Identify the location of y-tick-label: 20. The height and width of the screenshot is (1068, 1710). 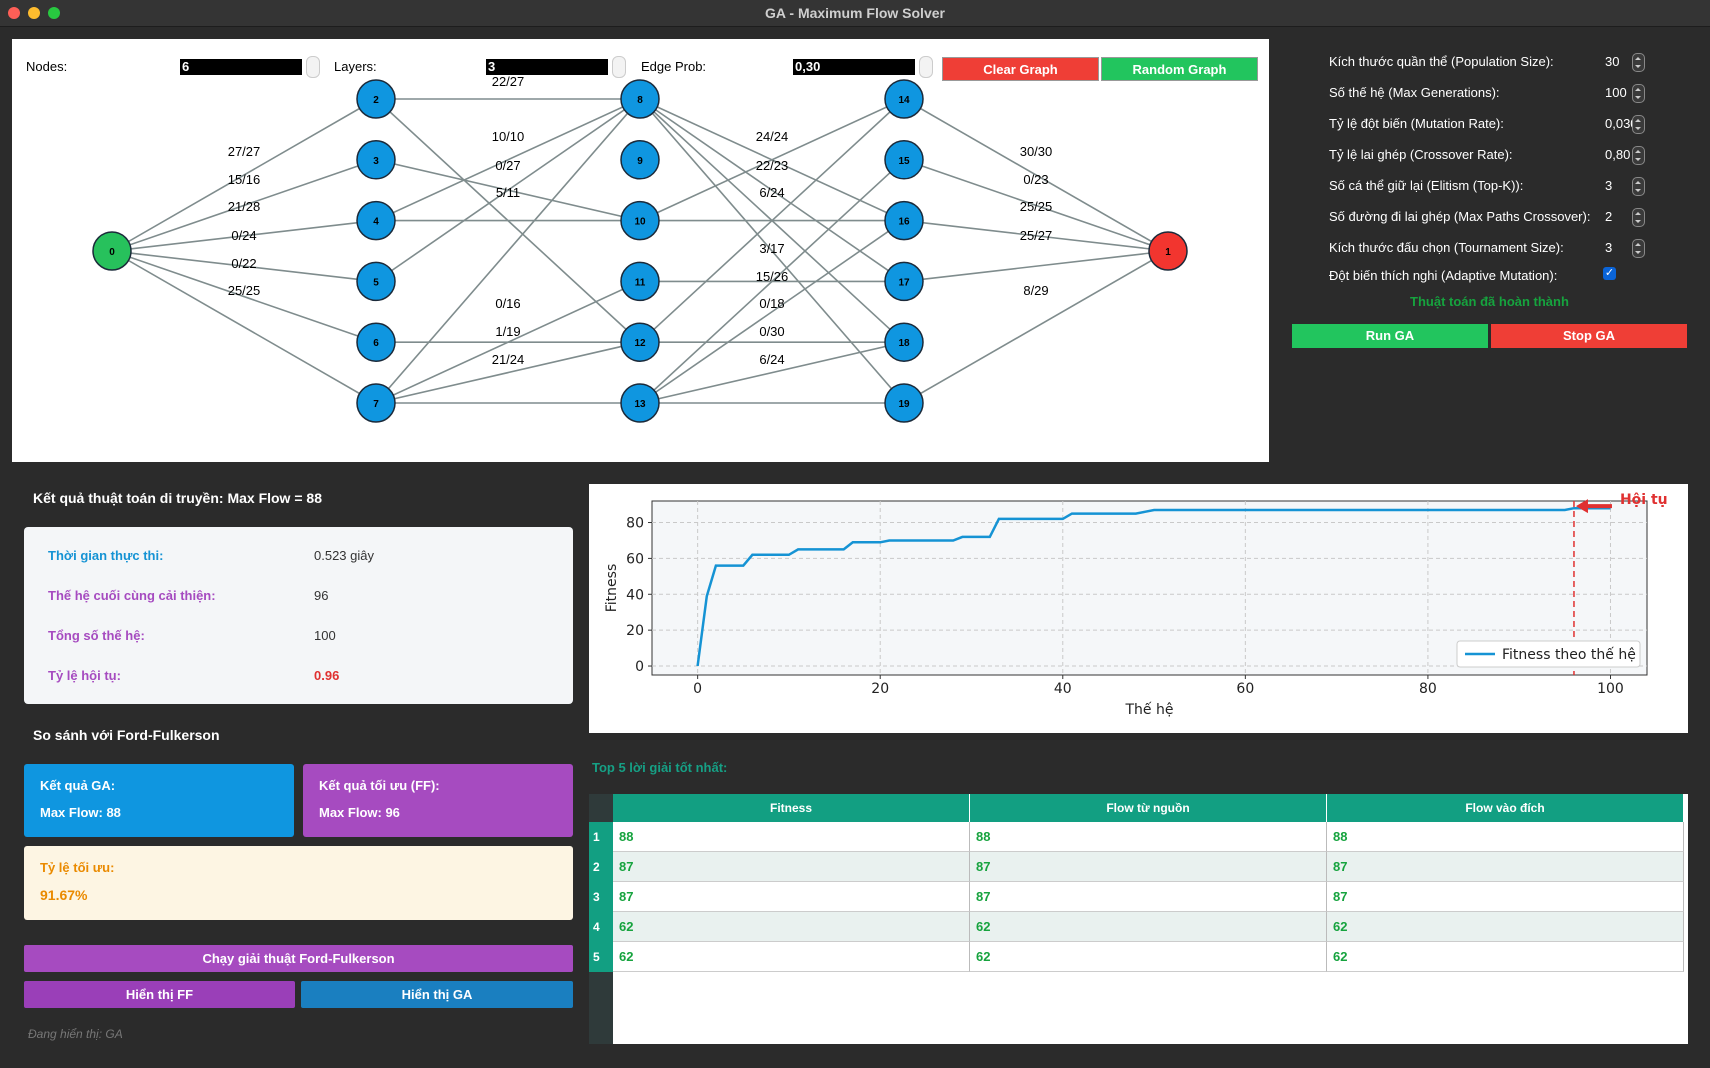
(635, 631).